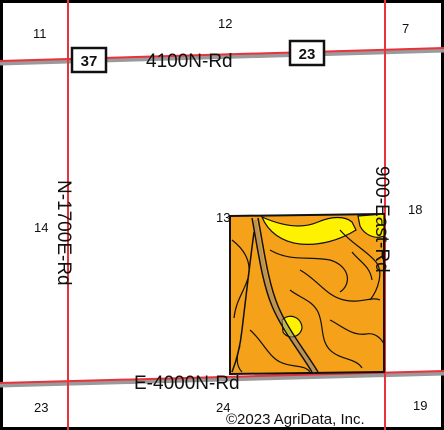 The height and width of the screenshot is (430, 444). I want to click on section-number-se: 19, so click(420, 405).